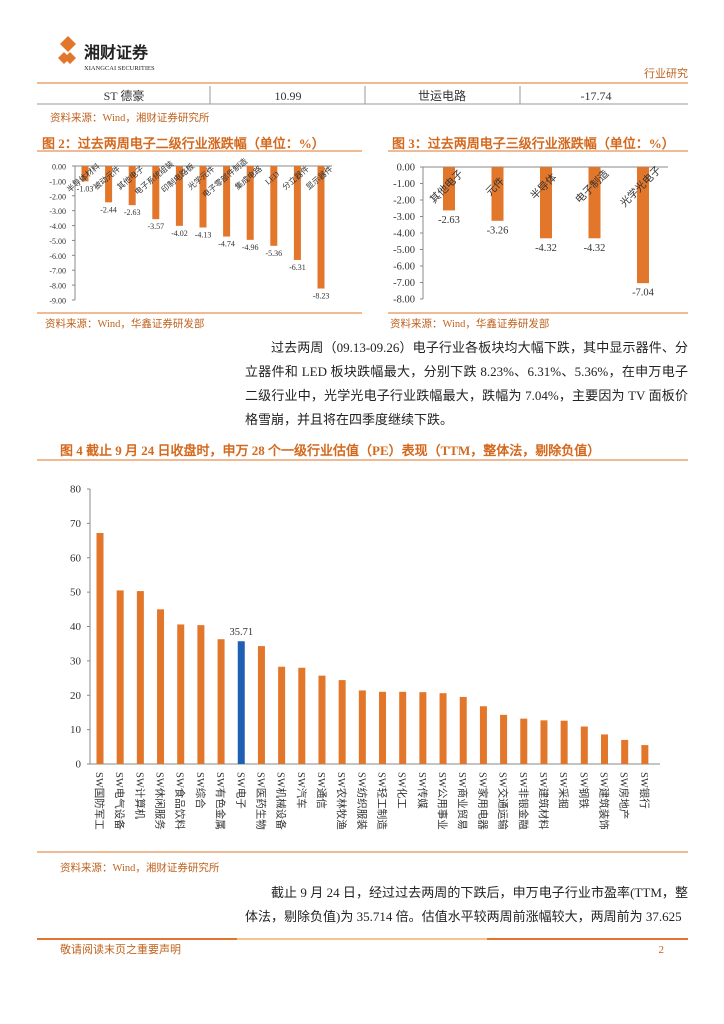 This screenshot has width=724, height=1024. I want to click on x-tick-label: SW纺织服装, so click(361, 801).